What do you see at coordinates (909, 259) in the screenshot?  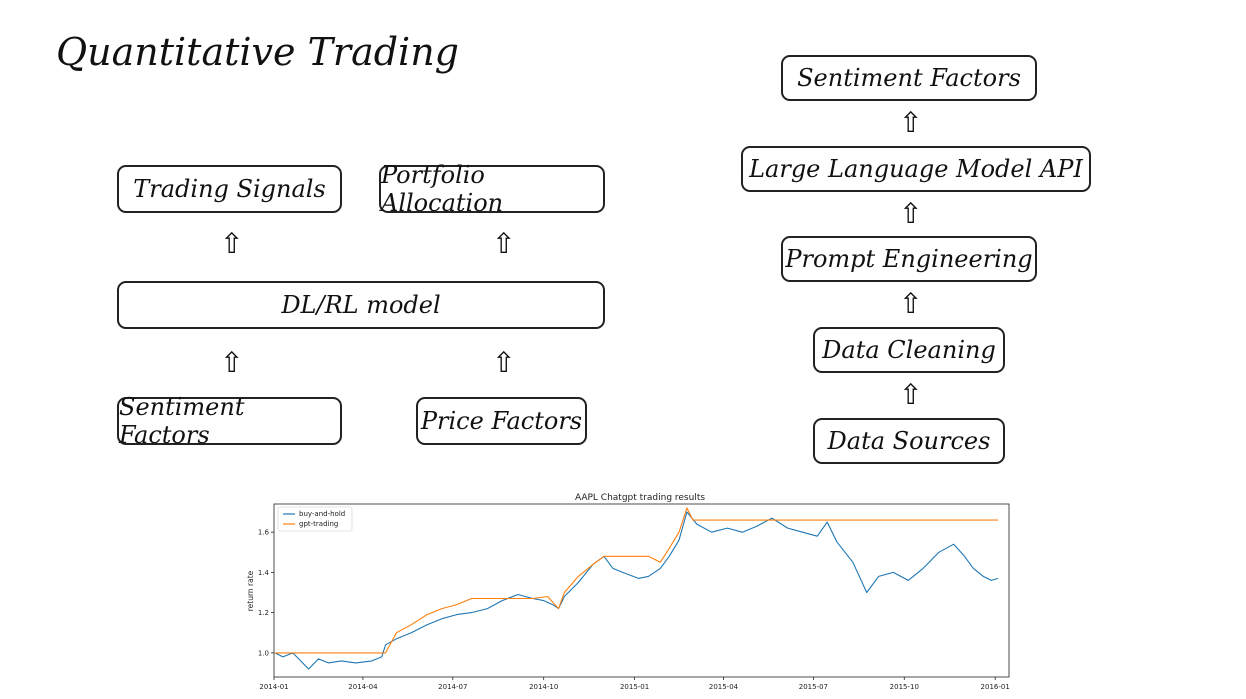 I see `prompt-engineering-box: Prompt Engineering` at bounding box center [909, 259].